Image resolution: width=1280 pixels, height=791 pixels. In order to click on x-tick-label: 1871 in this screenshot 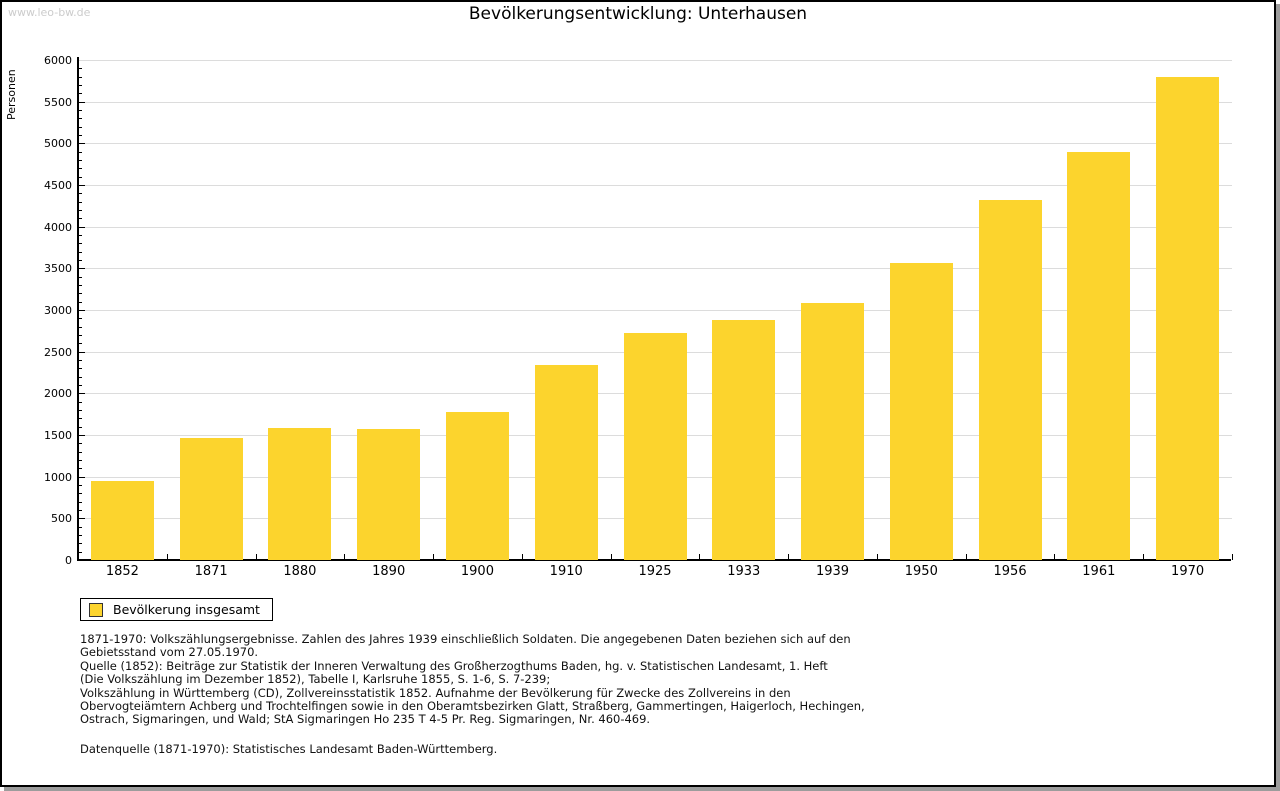, I will do `click(211, 571)`.